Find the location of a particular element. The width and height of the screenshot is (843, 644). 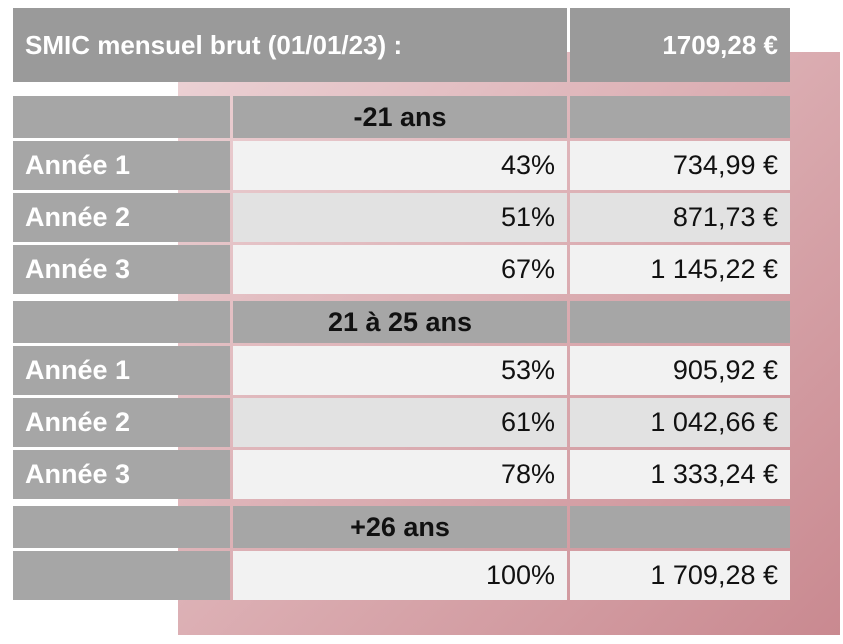

row-label is located at coordinates (121, 575).